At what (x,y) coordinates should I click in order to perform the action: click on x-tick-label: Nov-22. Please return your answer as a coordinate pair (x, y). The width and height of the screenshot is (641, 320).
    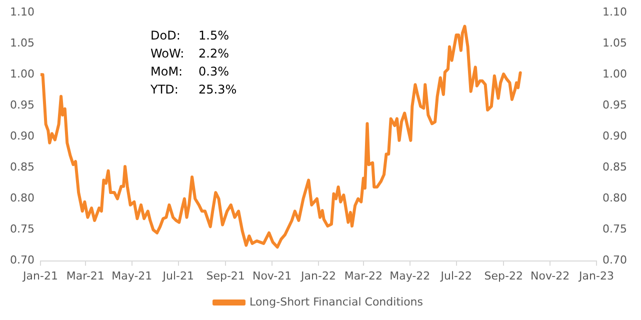
    Looking at the image, I should click on (550, 275).